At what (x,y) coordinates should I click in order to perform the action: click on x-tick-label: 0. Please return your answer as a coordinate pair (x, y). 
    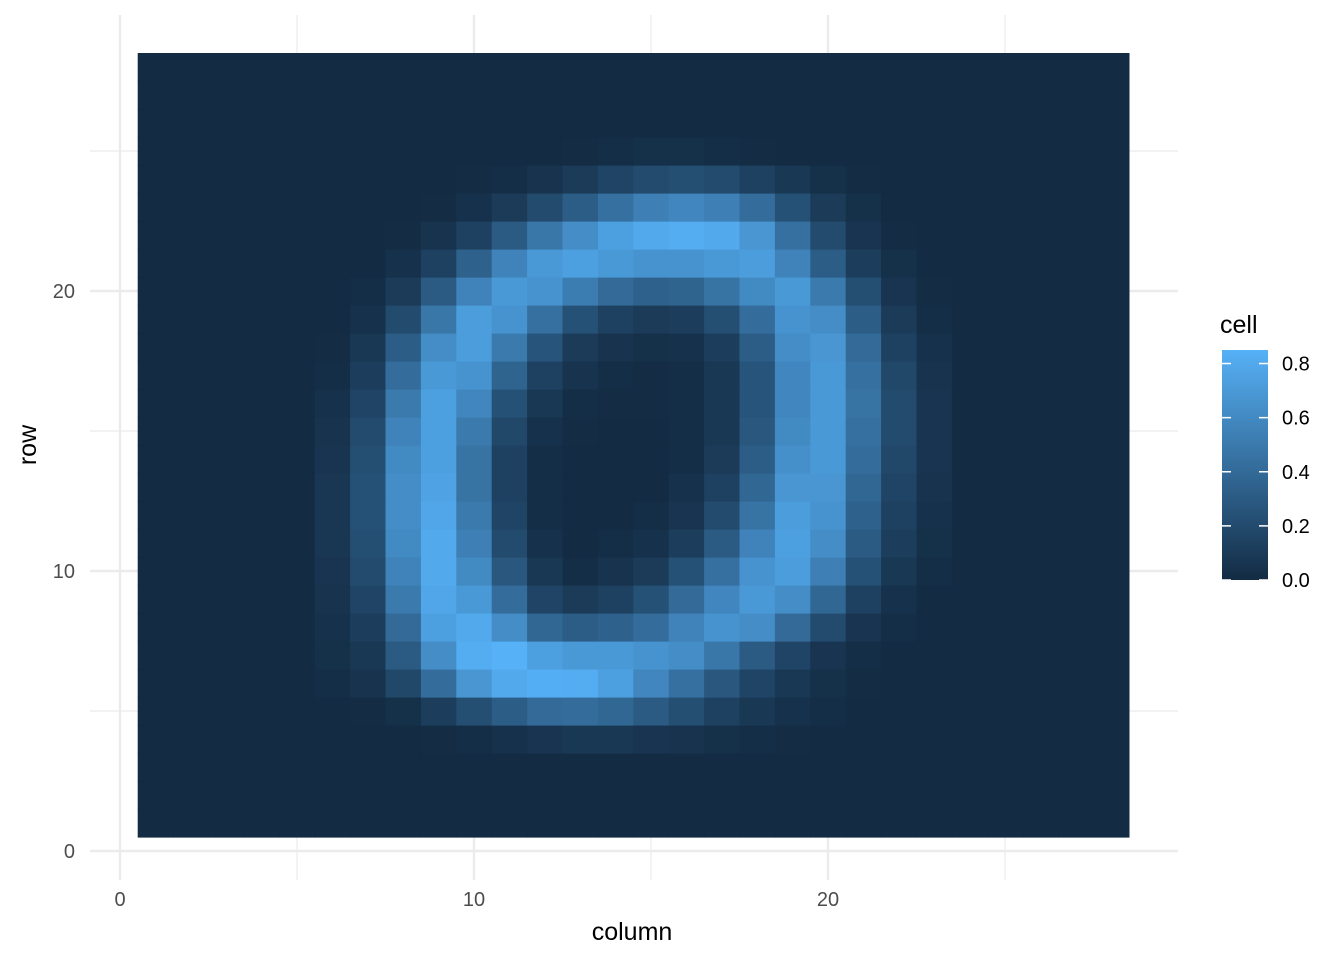
    Looking at the image, I should click on (119, 900).